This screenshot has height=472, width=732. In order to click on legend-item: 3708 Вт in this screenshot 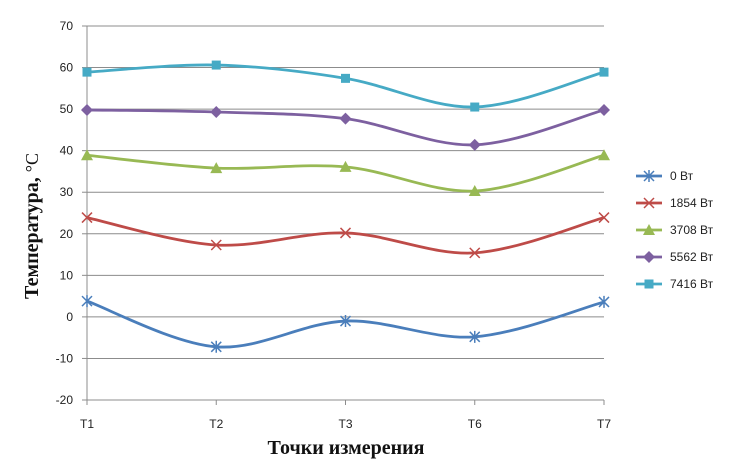, I will do `click(675, 230)`.